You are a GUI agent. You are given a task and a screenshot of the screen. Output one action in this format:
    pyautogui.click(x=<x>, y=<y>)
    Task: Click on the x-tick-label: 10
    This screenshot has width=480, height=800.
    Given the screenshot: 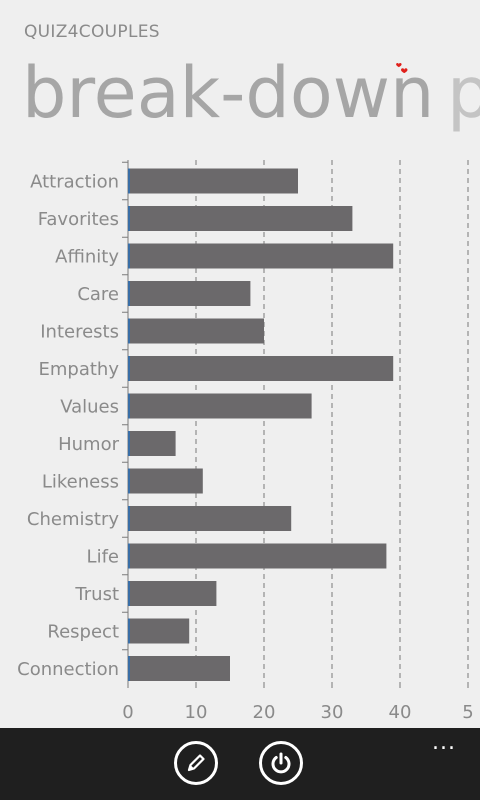 What is the action you would take?
    pyautogui.click(x=196, y=712)
    